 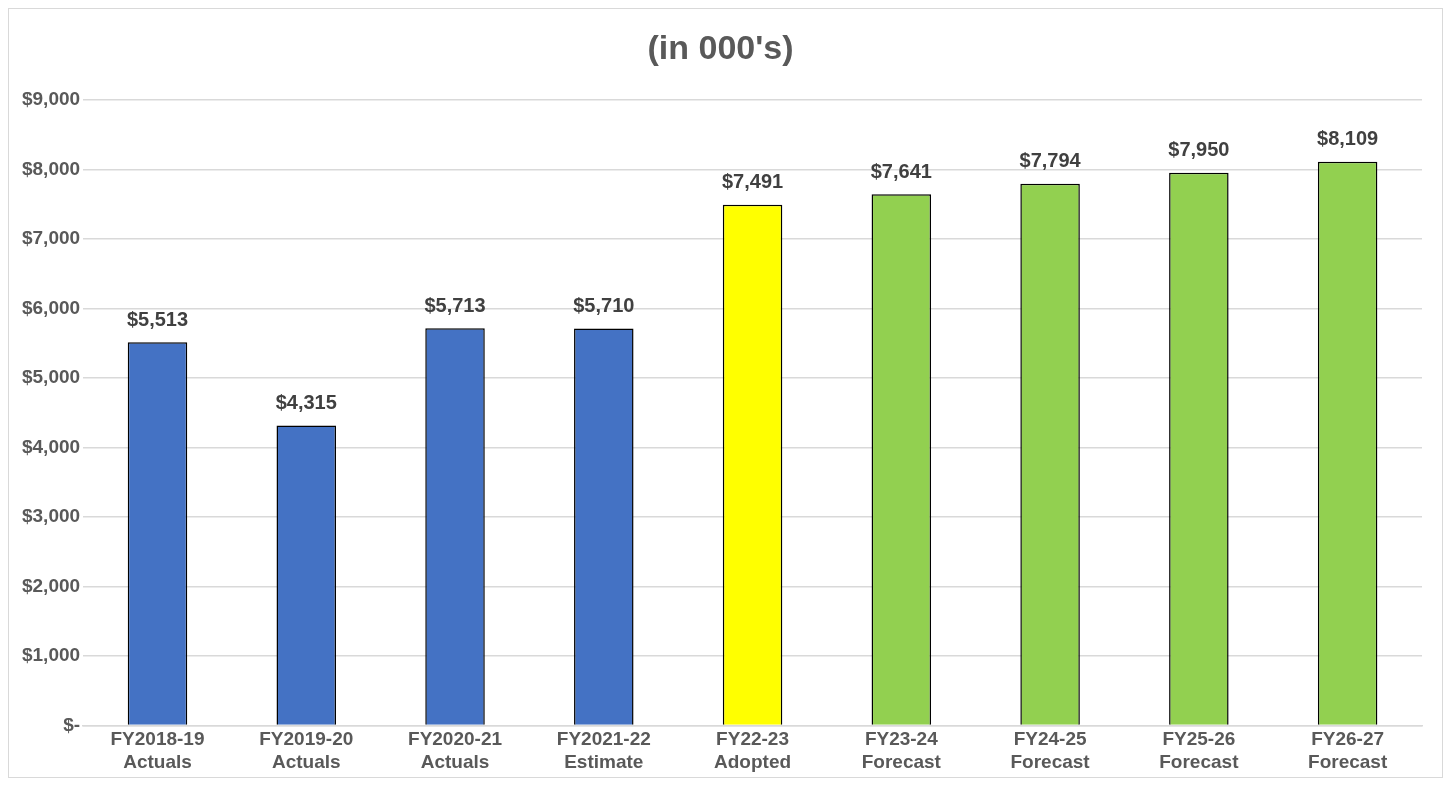 I want to click on y-tick-label: $5,000, so click(x=51, y=377).